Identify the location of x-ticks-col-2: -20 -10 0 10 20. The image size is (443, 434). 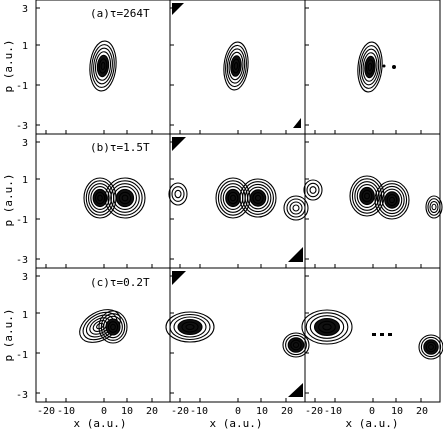
(232, 411).